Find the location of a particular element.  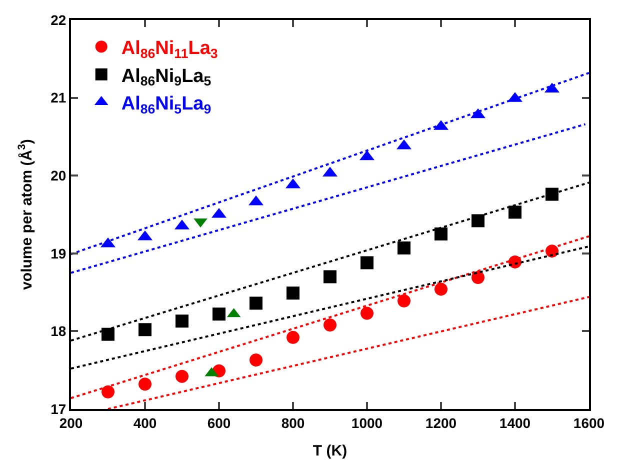

x-tick-label: 1000 is located at coordinates (367, 422).